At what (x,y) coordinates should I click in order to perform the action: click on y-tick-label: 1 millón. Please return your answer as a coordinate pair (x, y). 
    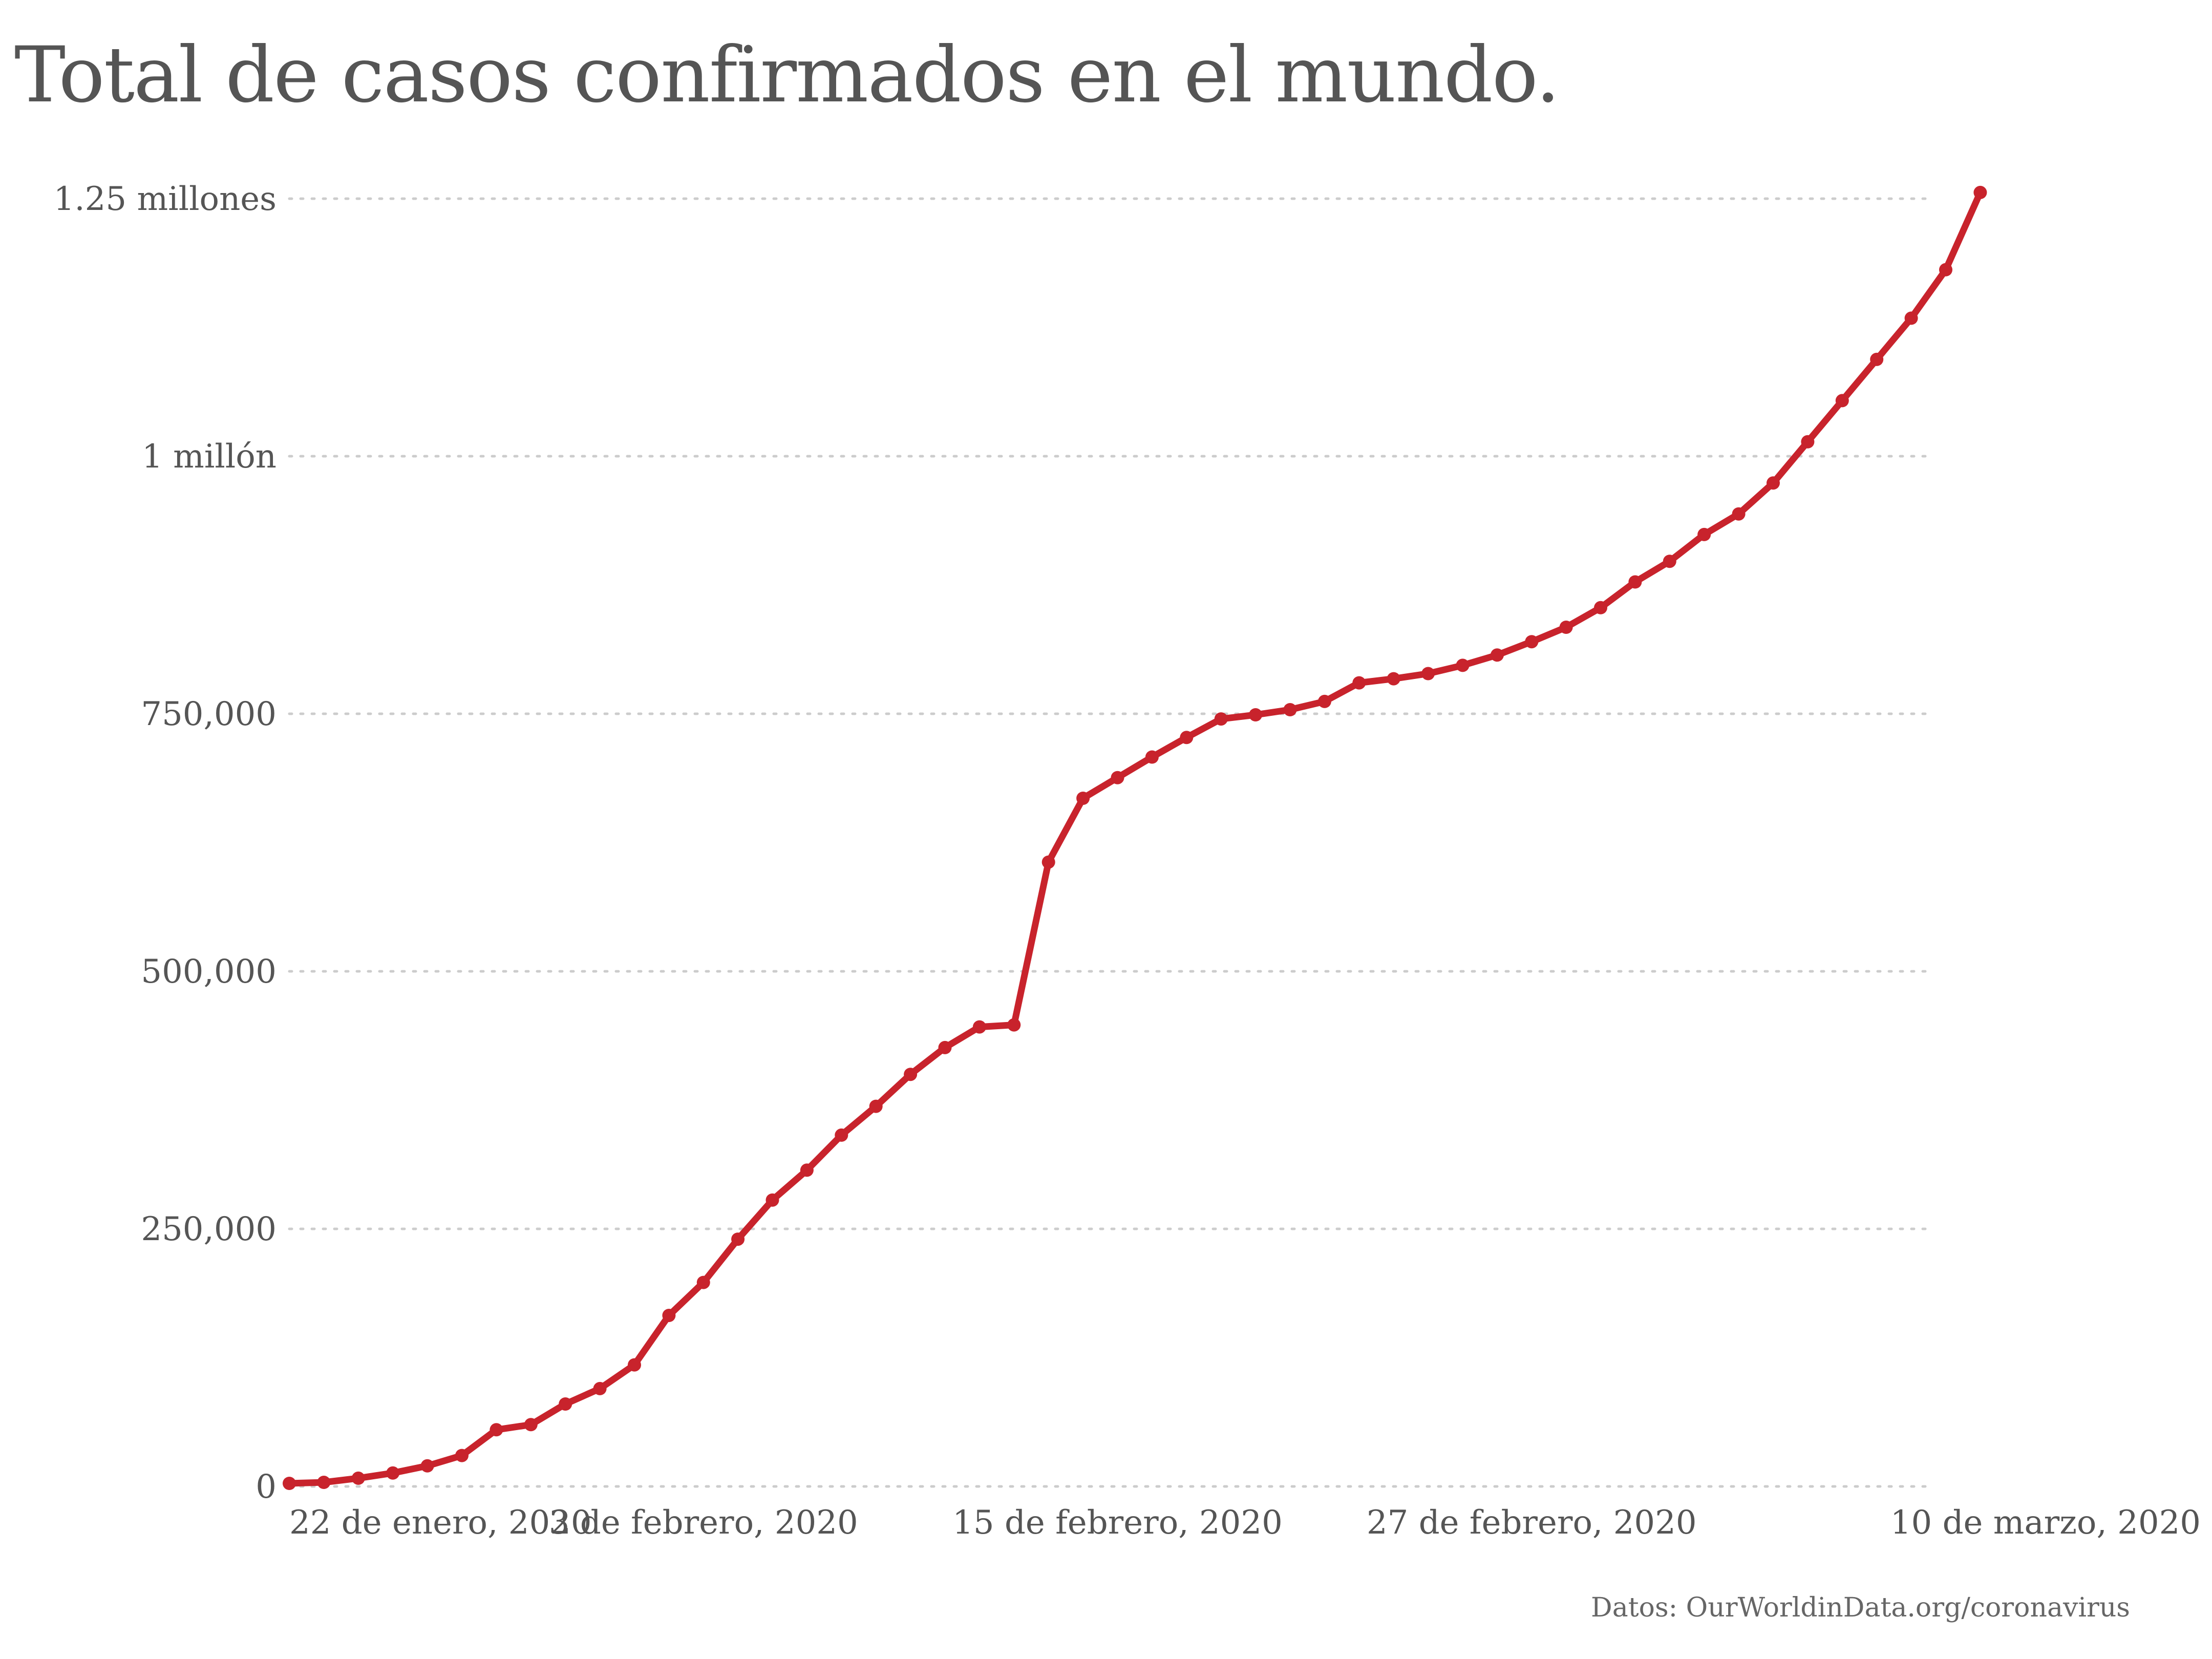
    Looking at the image, I should click on (209, 457).